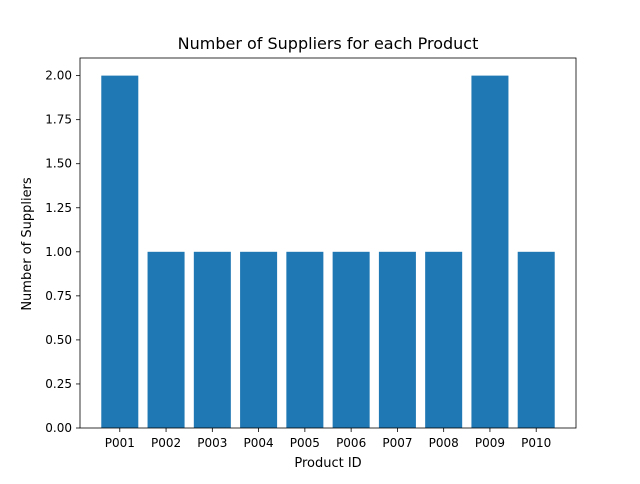  Describe the element at coordinates (305, 443) in the screenshot. I see `x-tick-label: P005` at that location.